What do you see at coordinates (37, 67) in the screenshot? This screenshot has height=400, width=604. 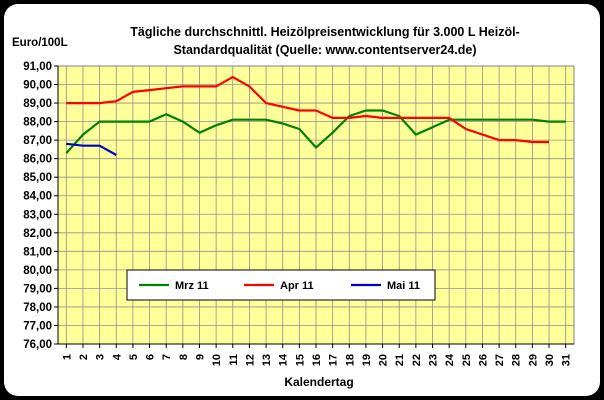 I see `y-tick-label: 91,00` at bounding box center [37, 67].